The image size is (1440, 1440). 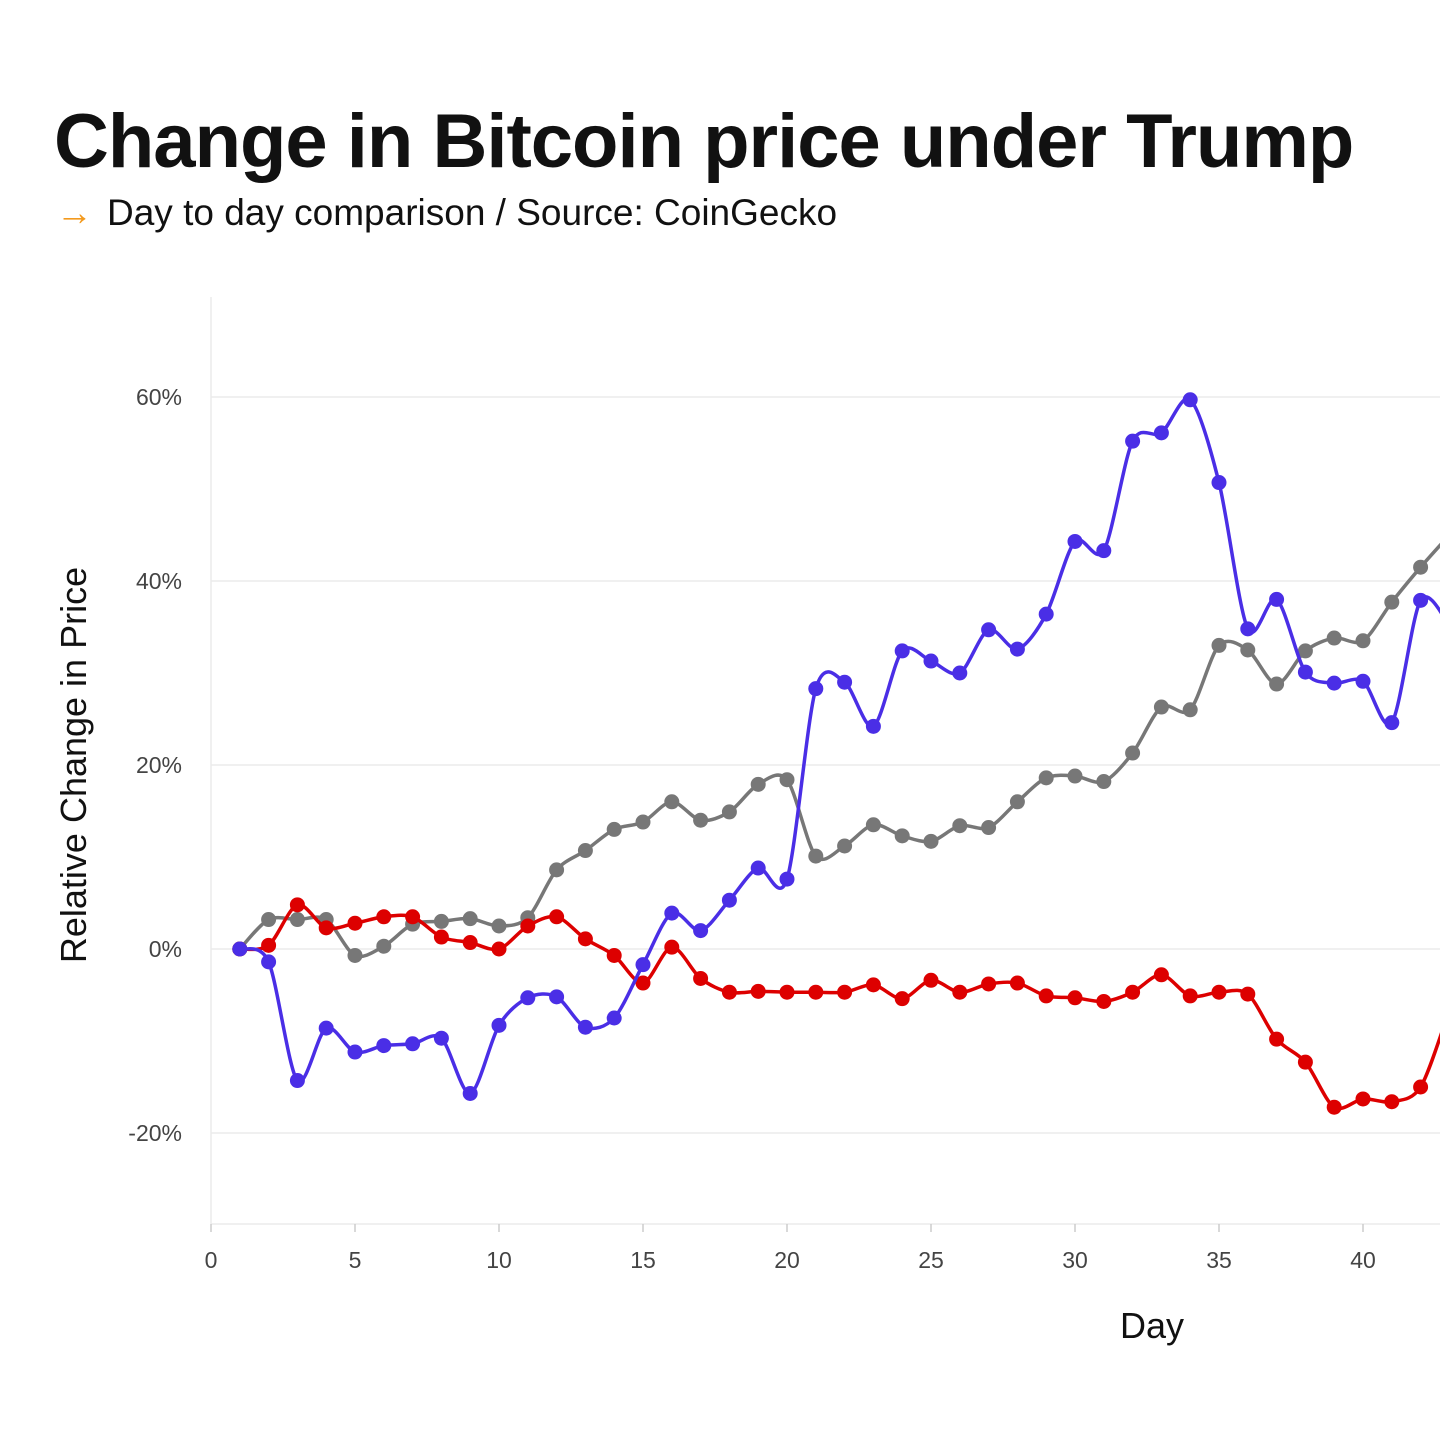 I want to click on x-tick-label: 30, so click(x=1075, y=1260).